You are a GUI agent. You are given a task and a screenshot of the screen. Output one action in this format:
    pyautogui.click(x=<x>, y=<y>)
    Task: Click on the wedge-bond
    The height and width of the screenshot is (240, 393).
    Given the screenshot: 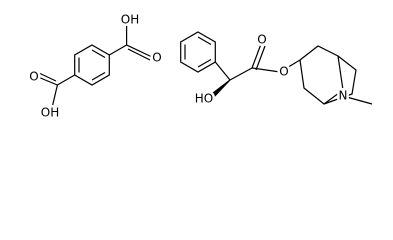 What is the action you would take?
    pyautogui.click(x=219, y=89)
    